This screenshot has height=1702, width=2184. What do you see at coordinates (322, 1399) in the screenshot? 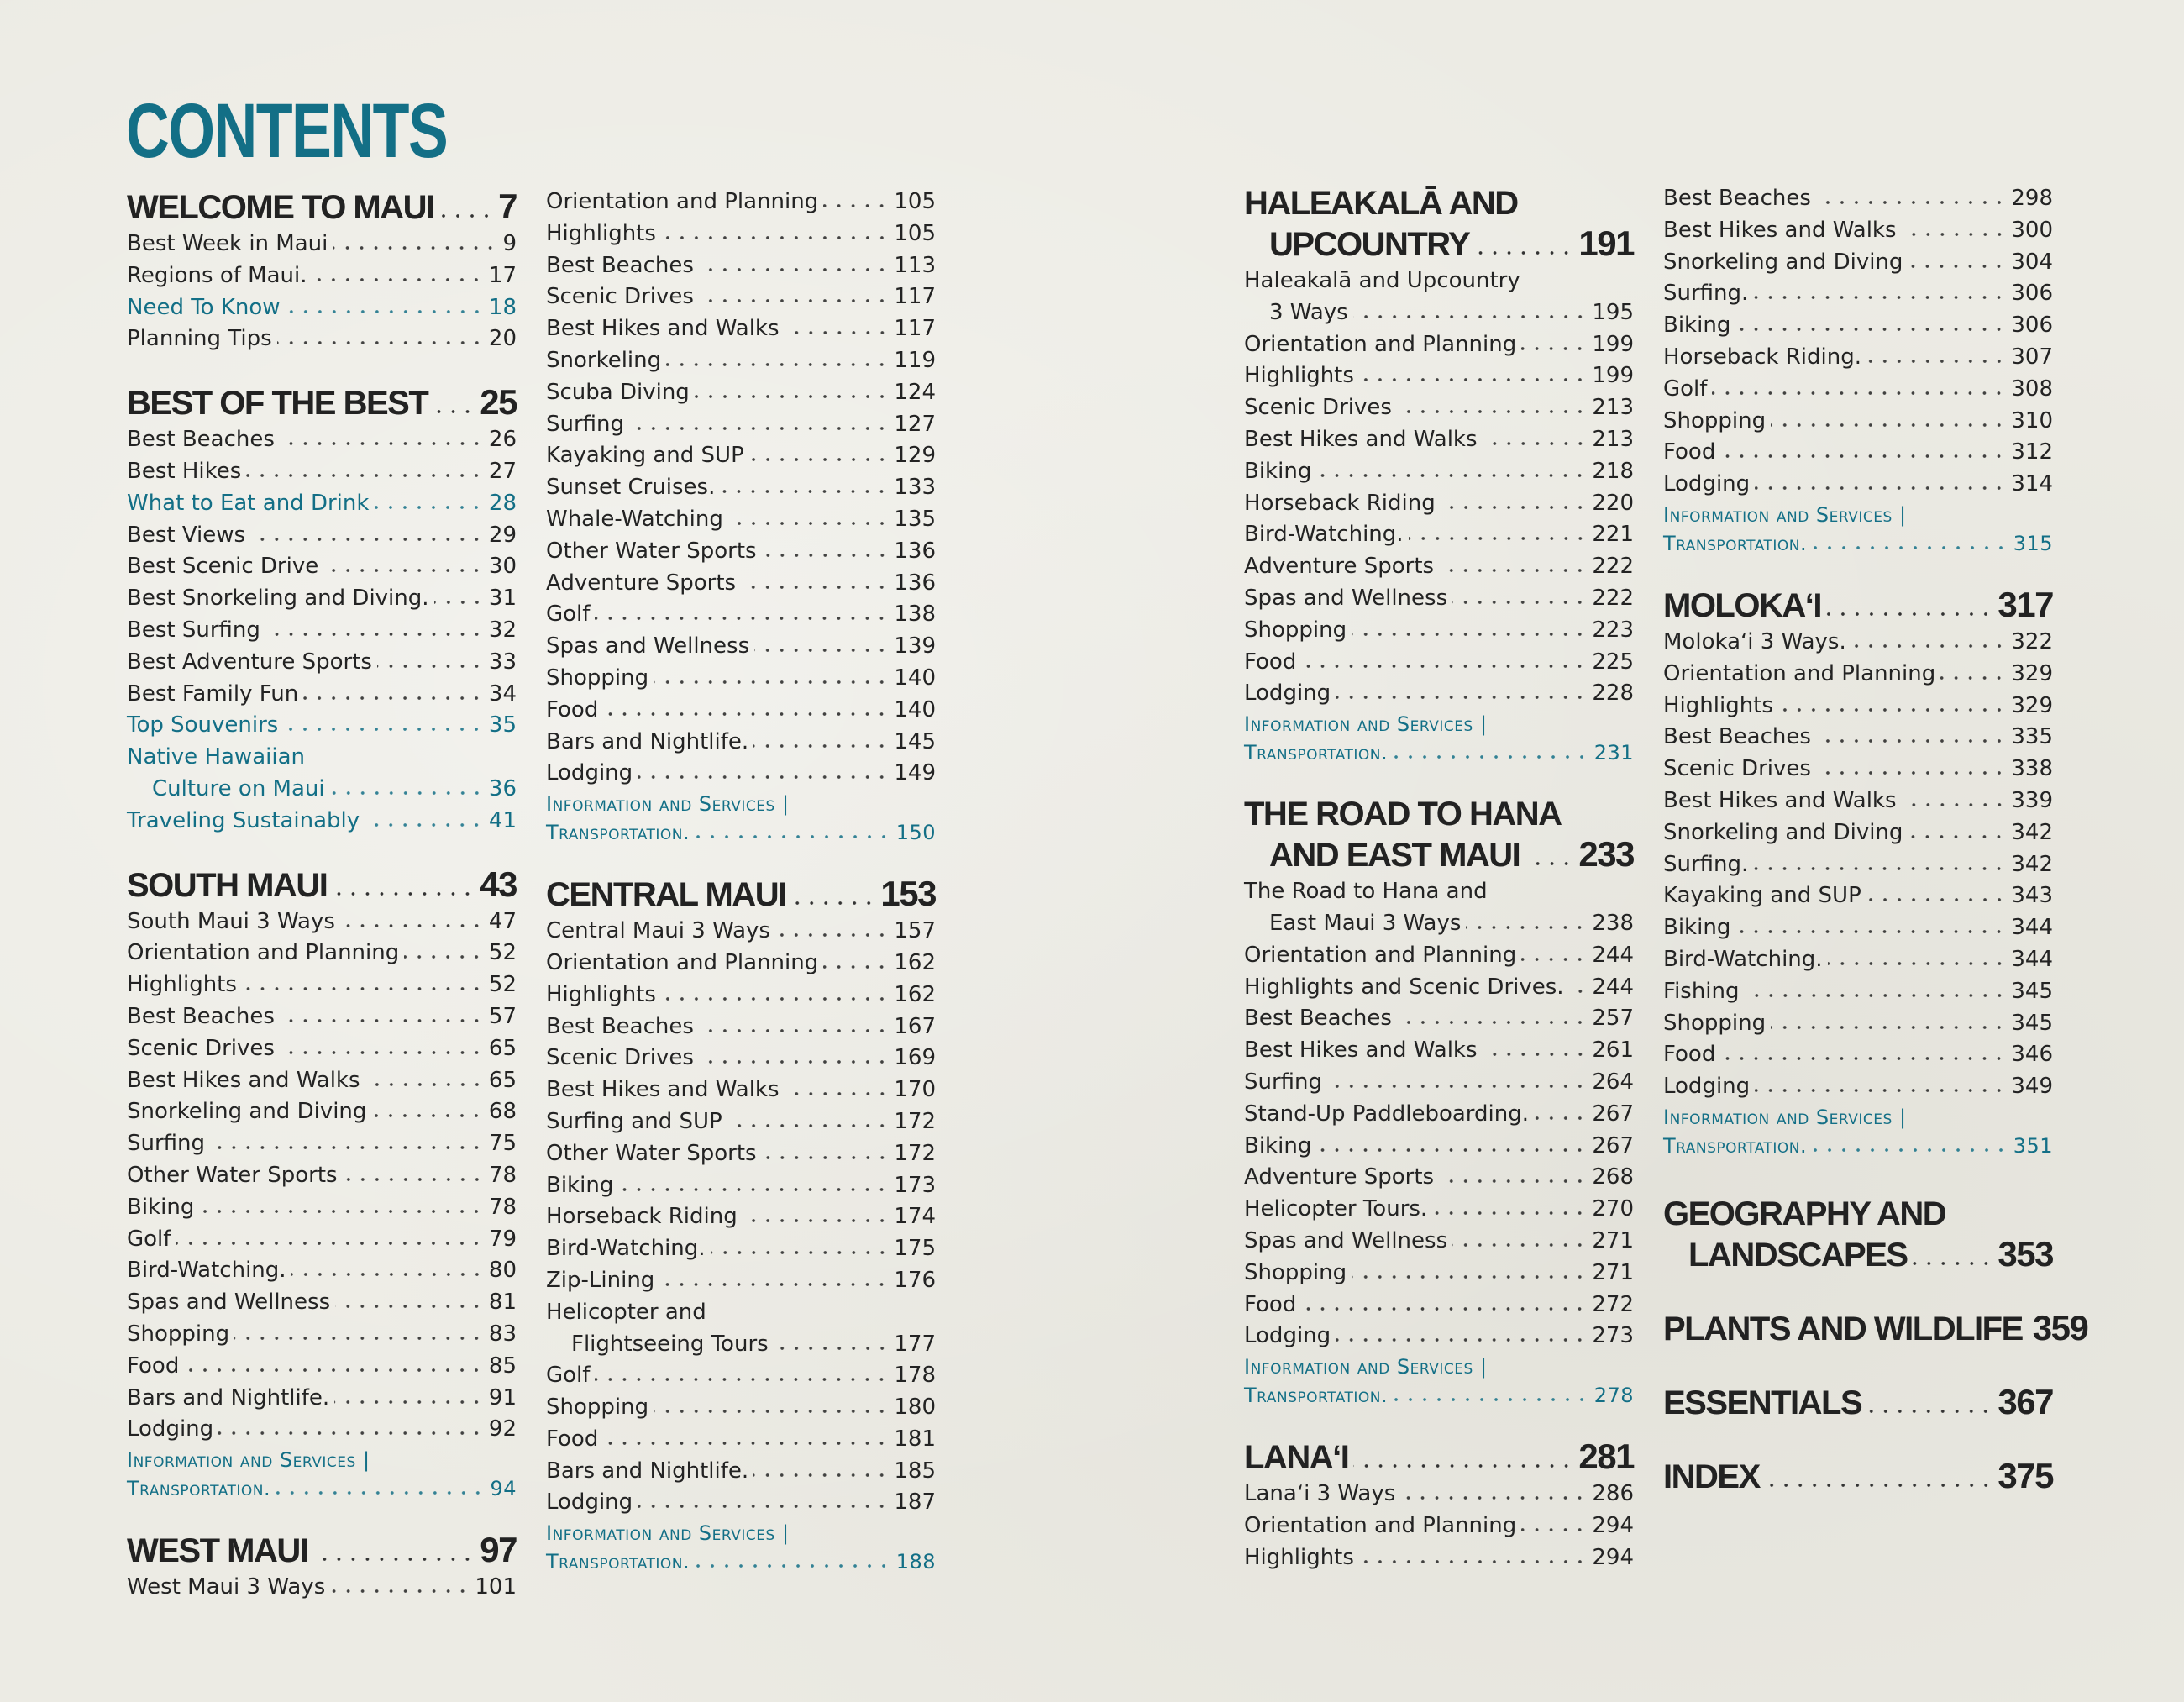
I see `toc-entry: Bars and Nightlife. 91` at bounding box center [322, 1399].